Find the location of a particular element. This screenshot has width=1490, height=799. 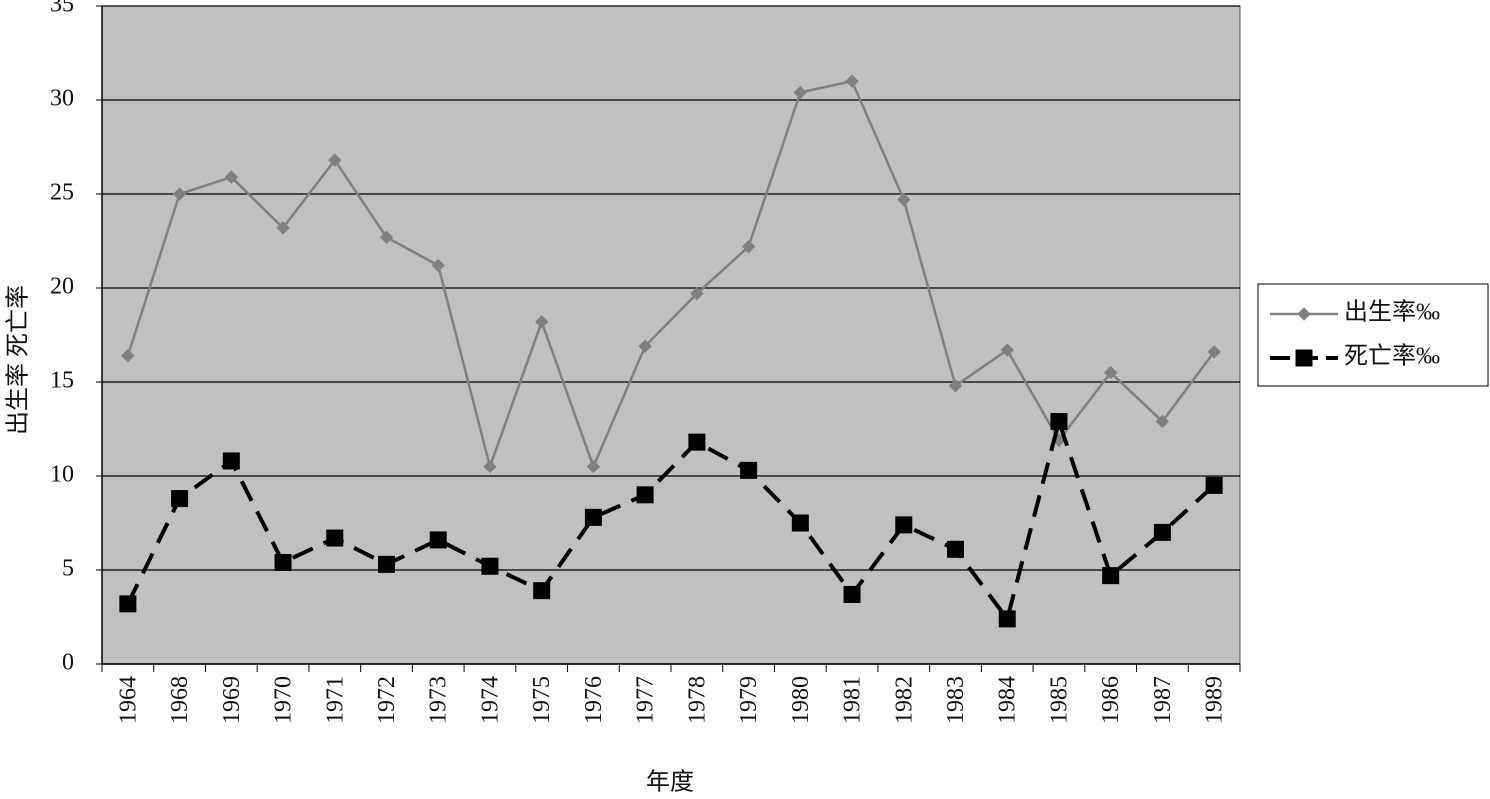

x-tick-label: 1975 is located at coordinates (542, 700).